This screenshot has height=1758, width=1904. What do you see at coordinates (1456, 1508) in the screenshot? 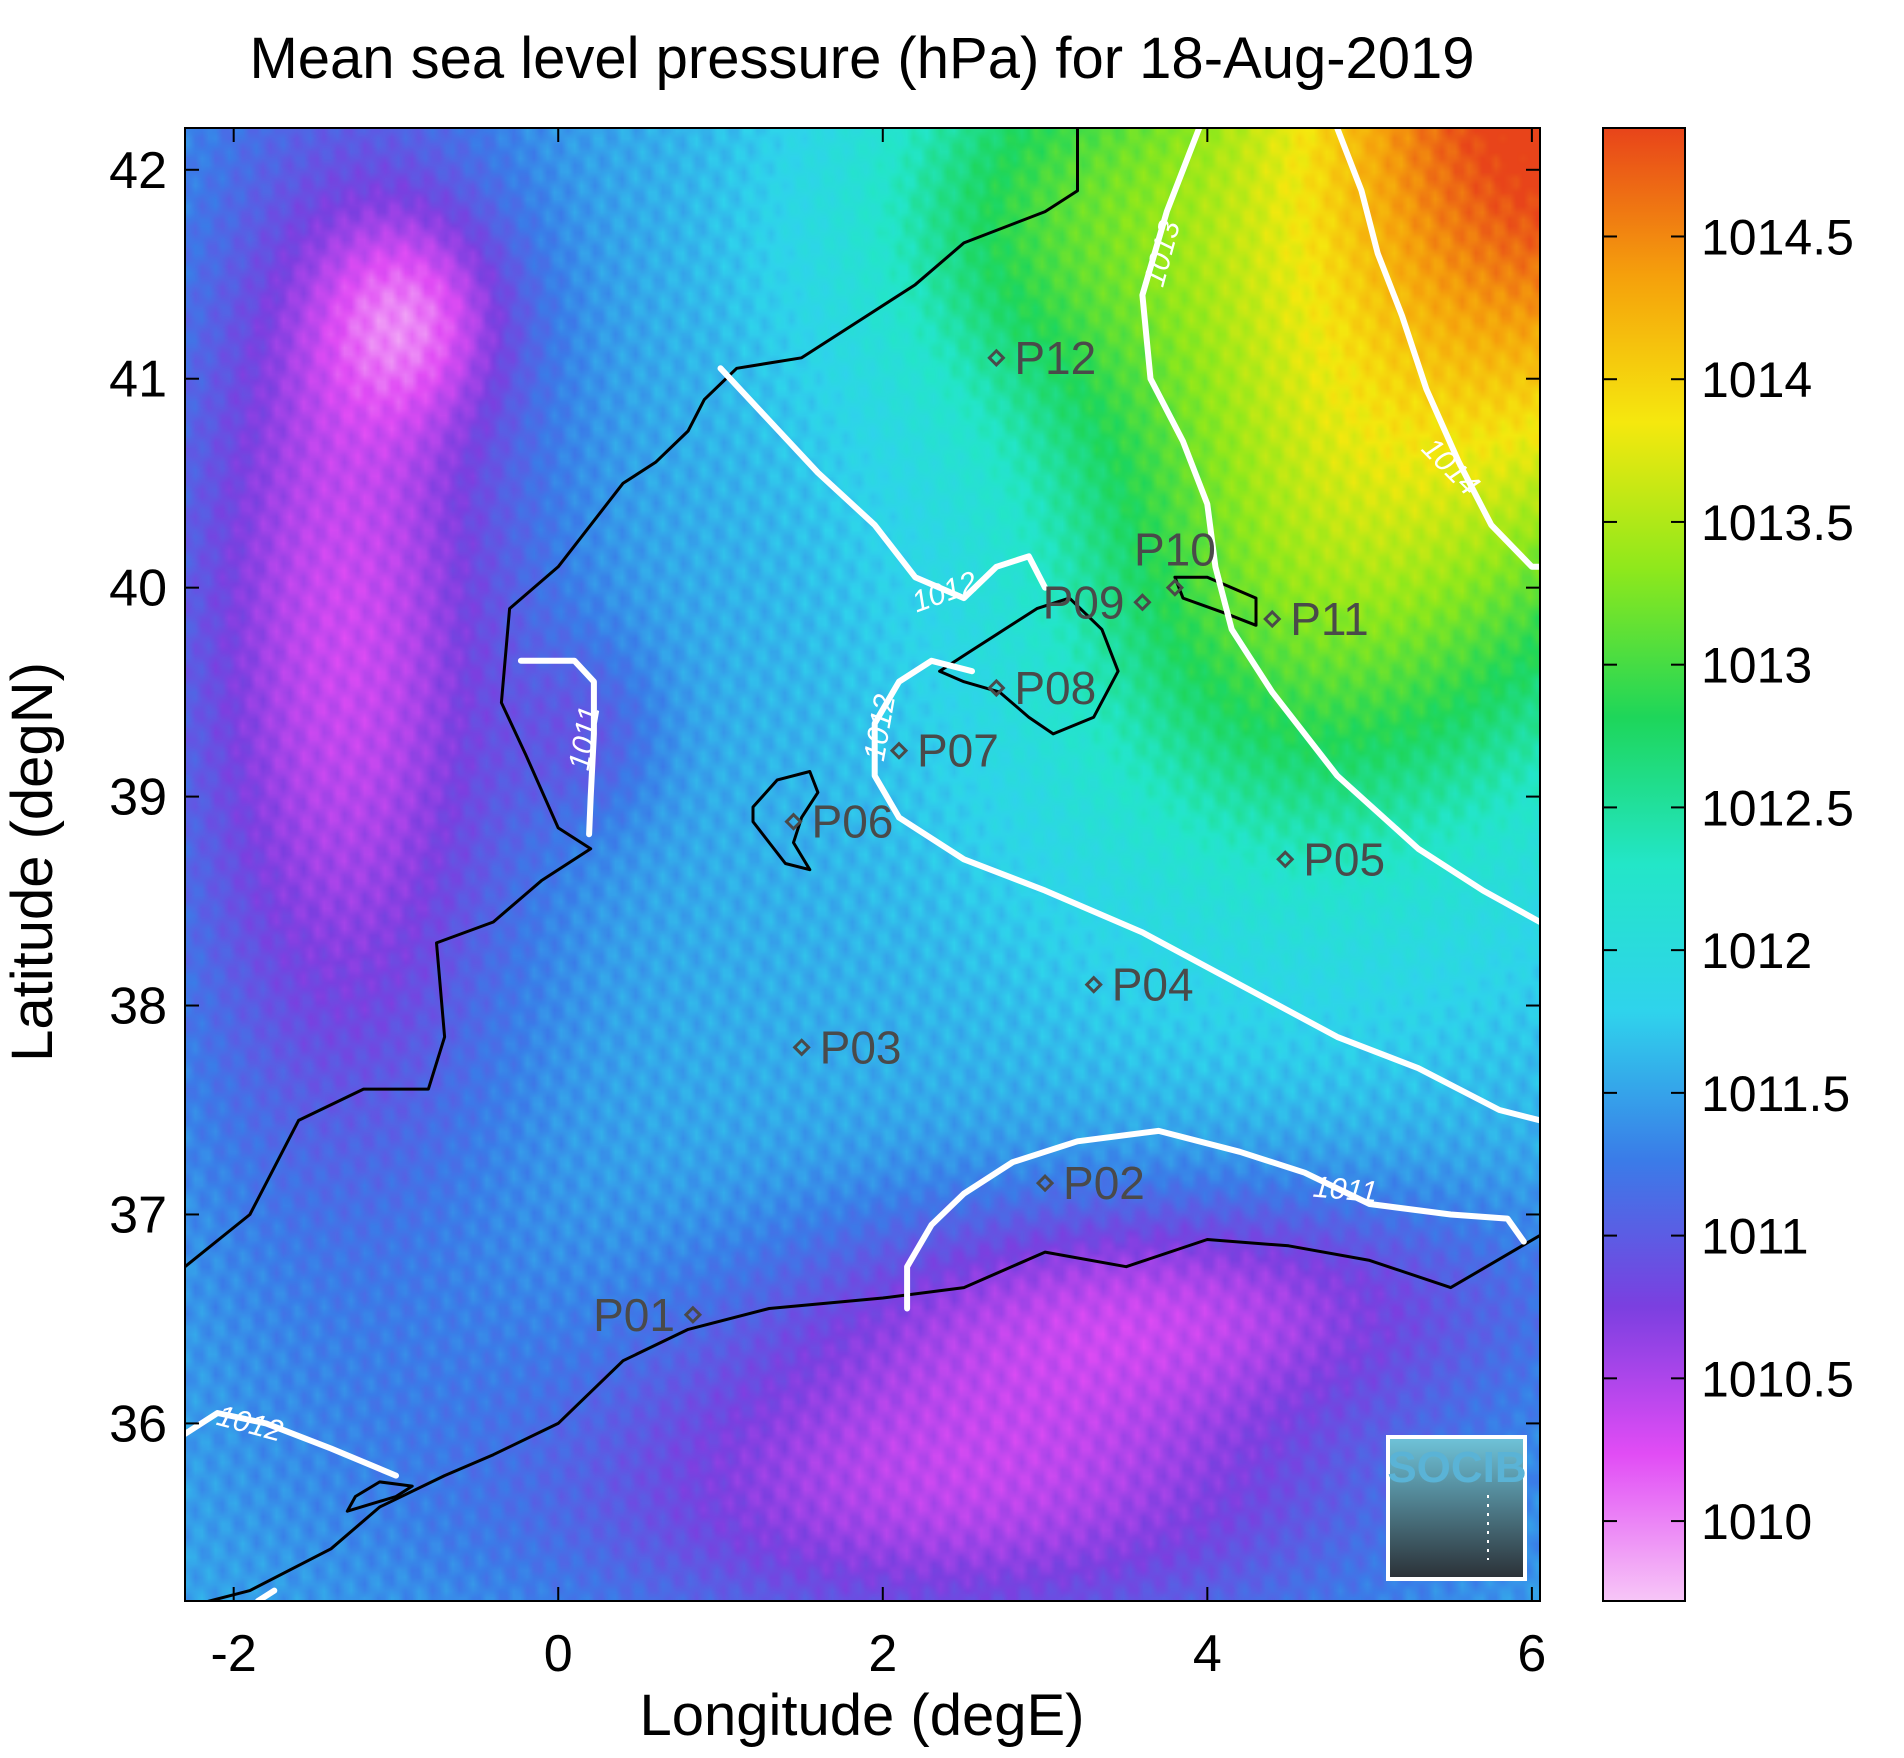
I see `socib-logo: SOCIB` at bounding box center [1456, 1508].